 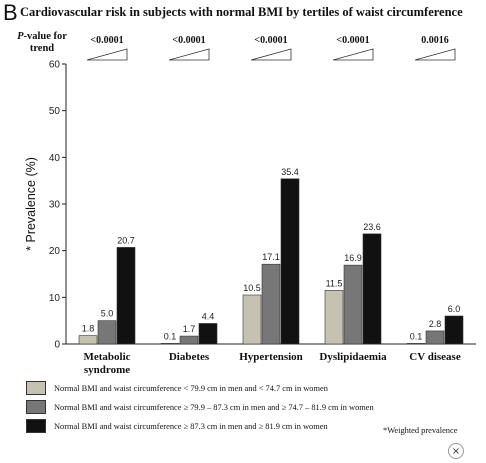 I want to click on p-value-label: 0.0016, so click(x=435, y=40).